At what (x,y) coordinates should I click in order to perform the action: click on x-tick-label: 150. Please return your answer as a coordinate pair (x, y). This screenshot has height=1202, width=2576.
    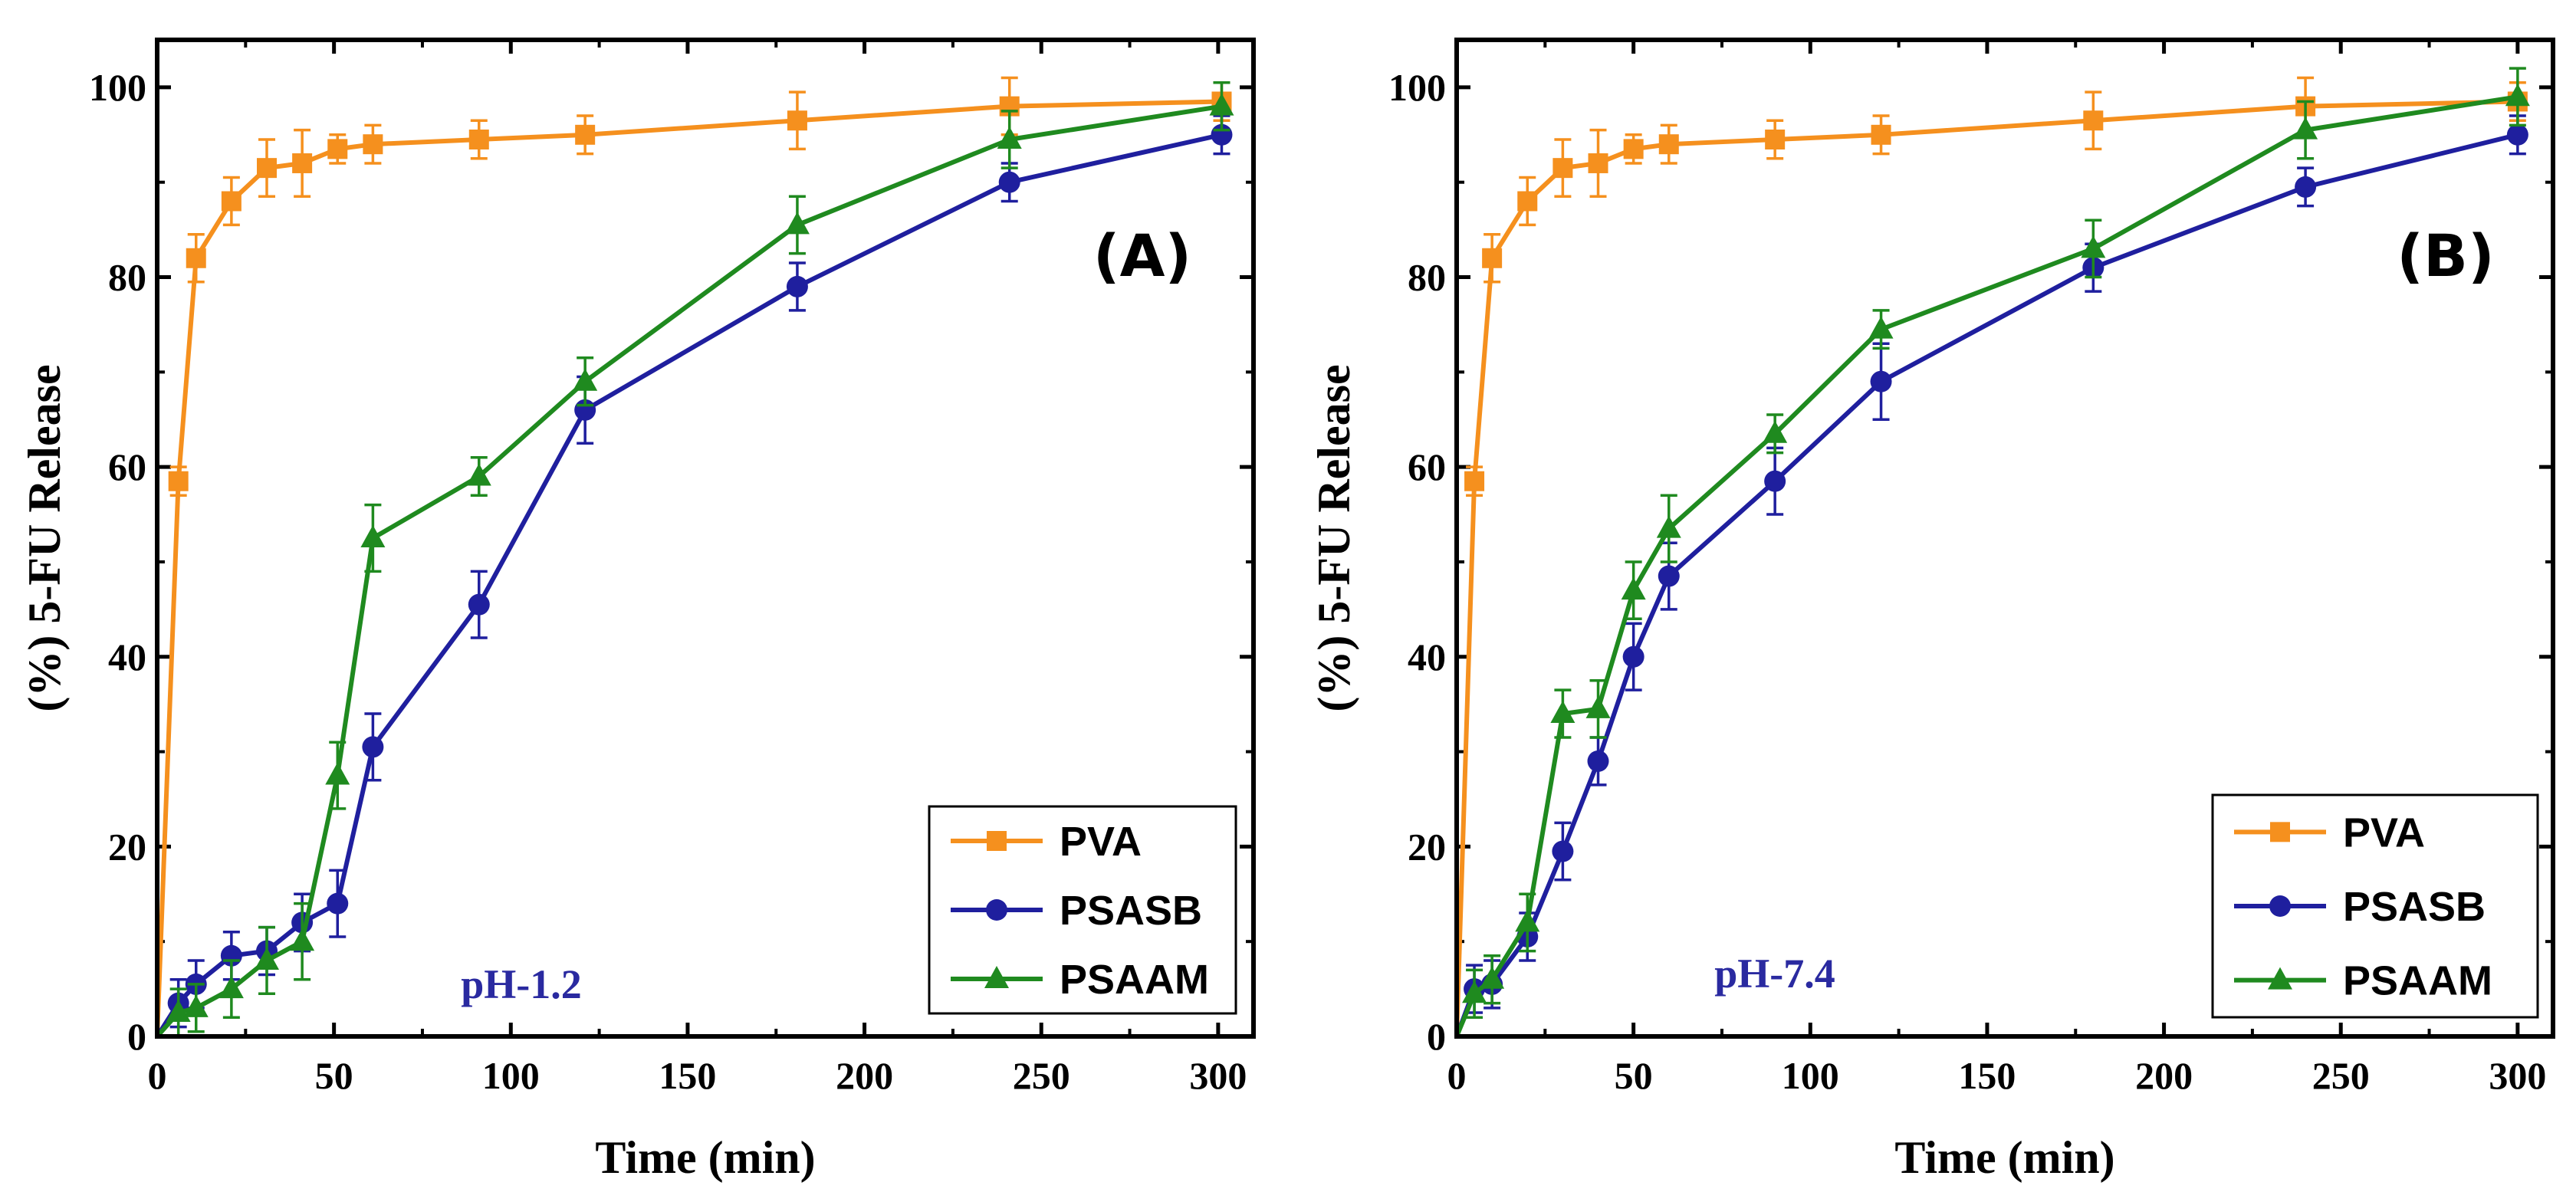
    Looking at the image, I should click on (1987, 1075).